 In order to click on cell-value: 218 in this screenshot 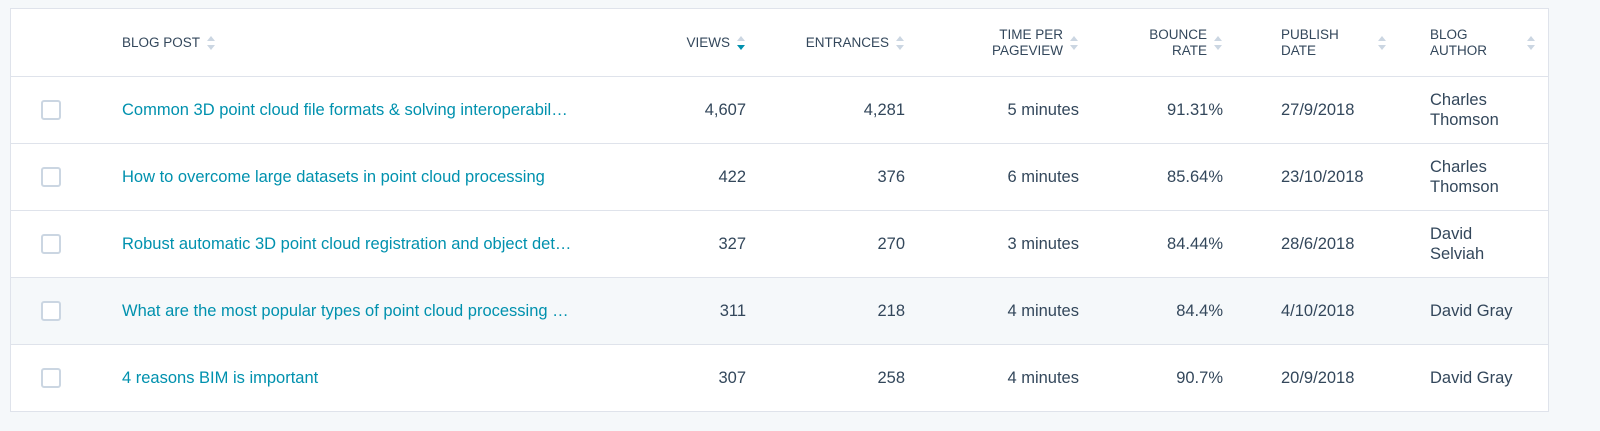, I will do `click(891, 310)`.